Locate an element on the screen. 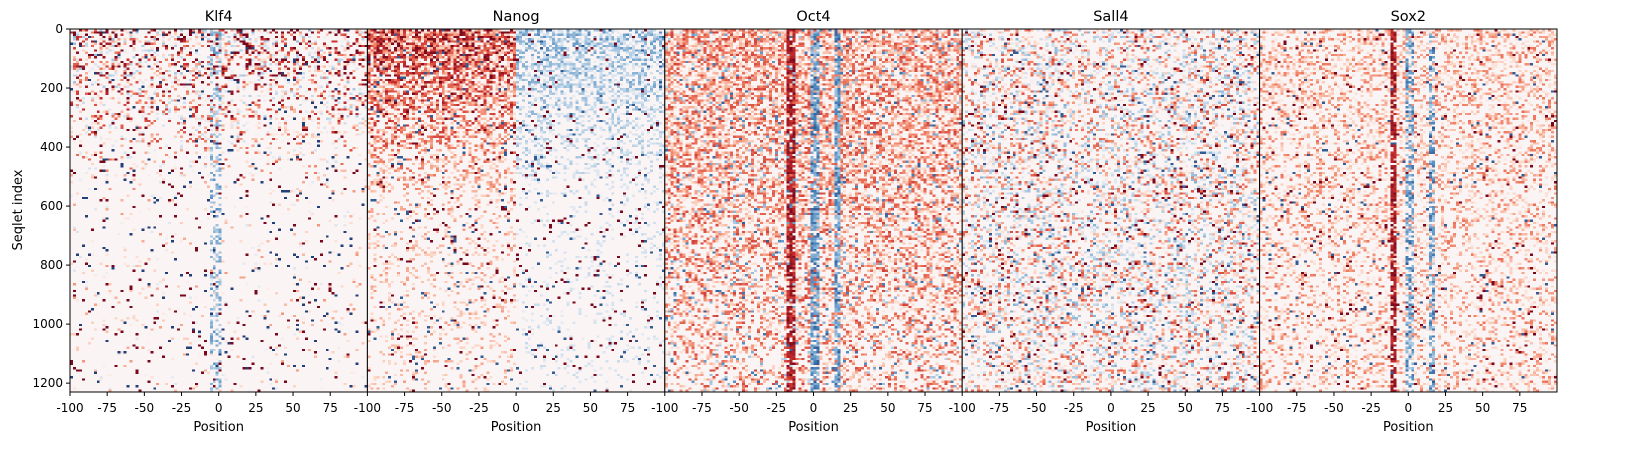 Image resolution: width=1637 pixels, height=463 pixels. y-tick-label: 600 is located at coordinates (51, 206).